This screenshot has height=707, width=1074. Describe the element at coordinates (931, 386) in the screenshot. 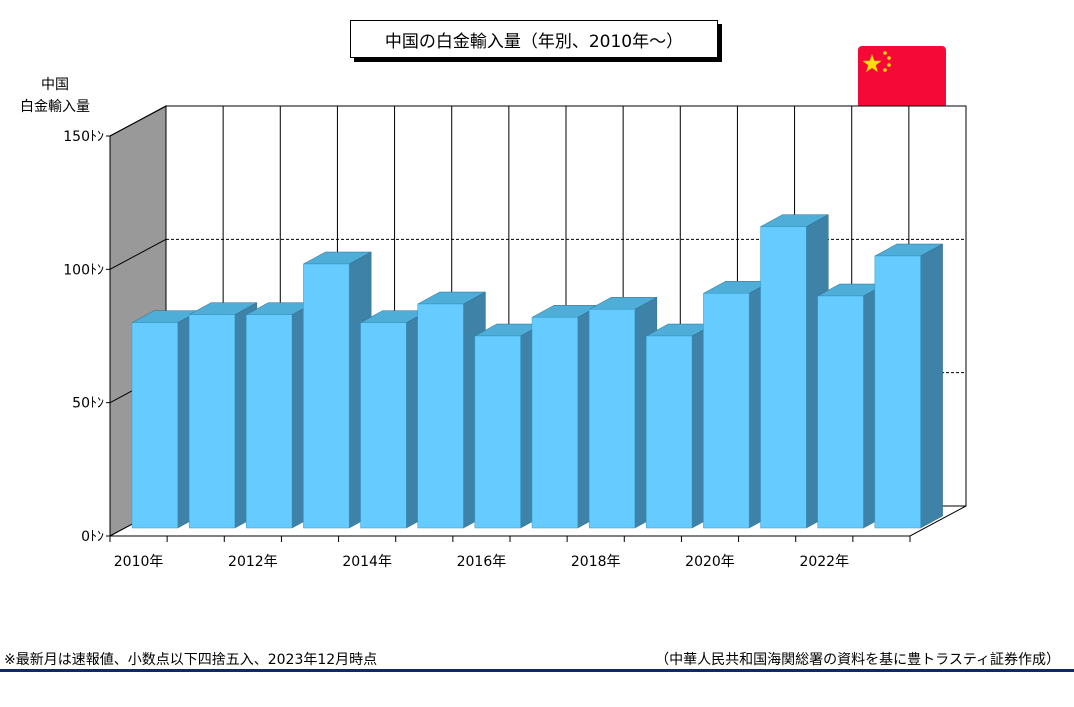

I see `bar-side` at that location.